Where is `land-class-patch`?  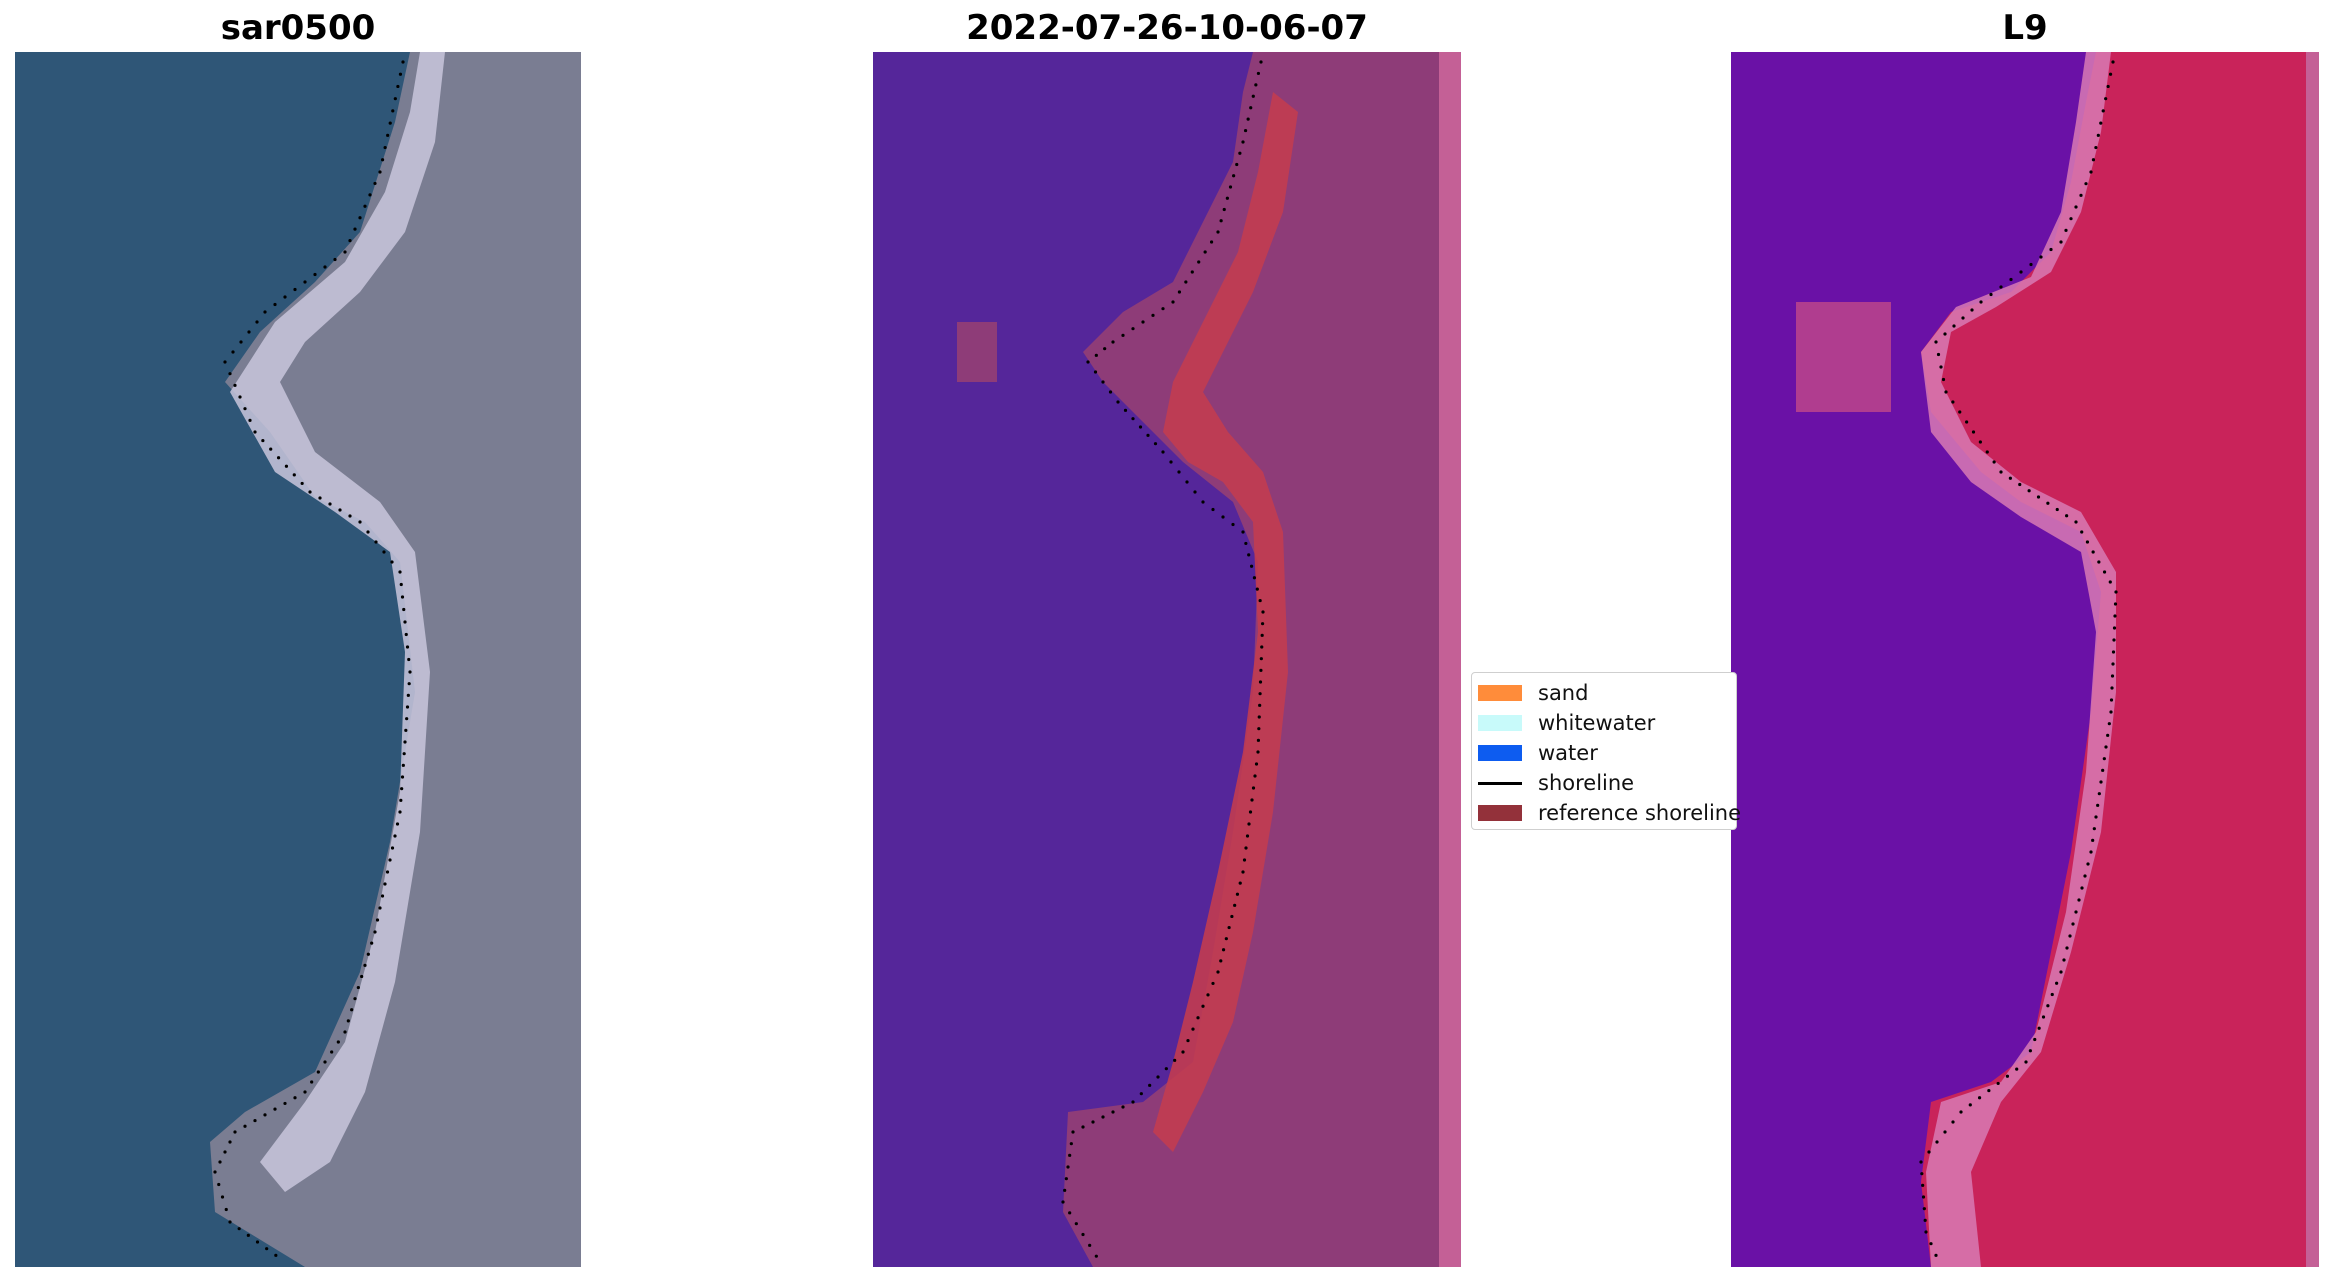
land-class-patch is located at coordinates (977, 352).